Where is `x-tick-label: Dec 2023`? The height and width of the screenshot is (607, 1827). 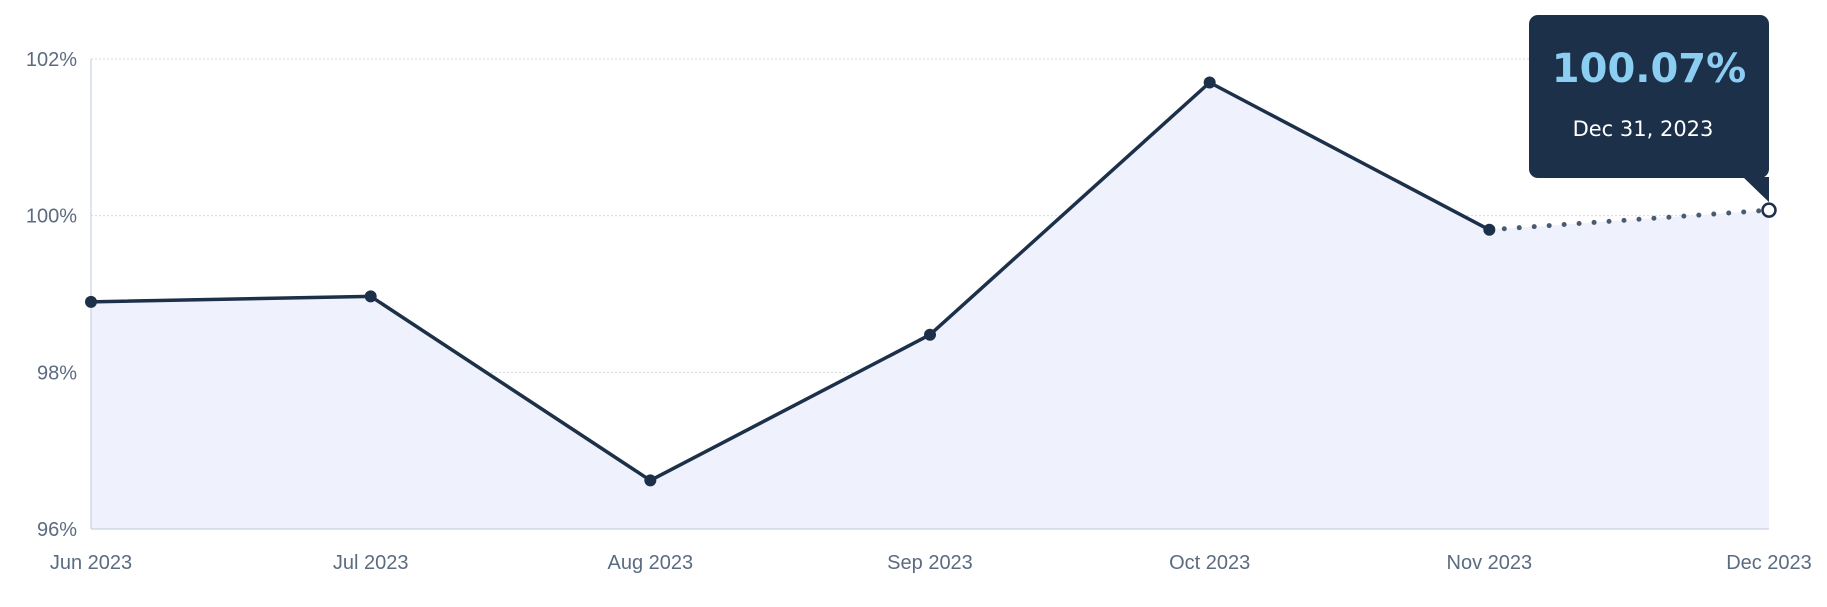
x-tick-label: Dec 2023 is located at coordinates (1769, 563).